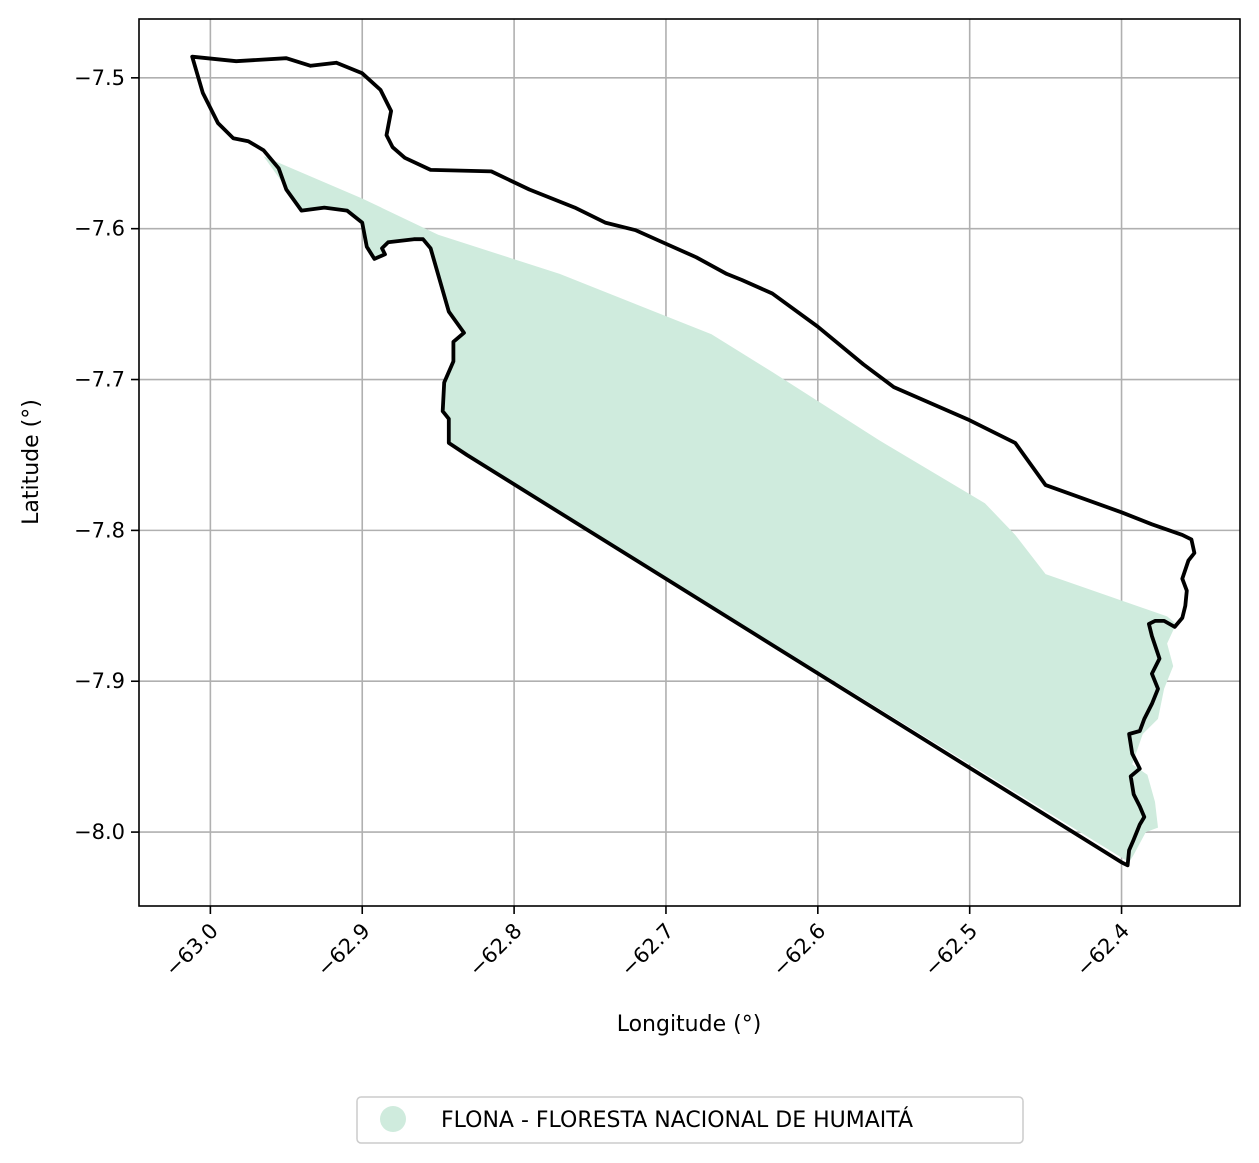 This screenshot has width=1259, height=1163. What do you see at coordinates (99, 681) in the screenshot?
I see `y-tick-label-4: −7.9` at bounding box center [99, 681].